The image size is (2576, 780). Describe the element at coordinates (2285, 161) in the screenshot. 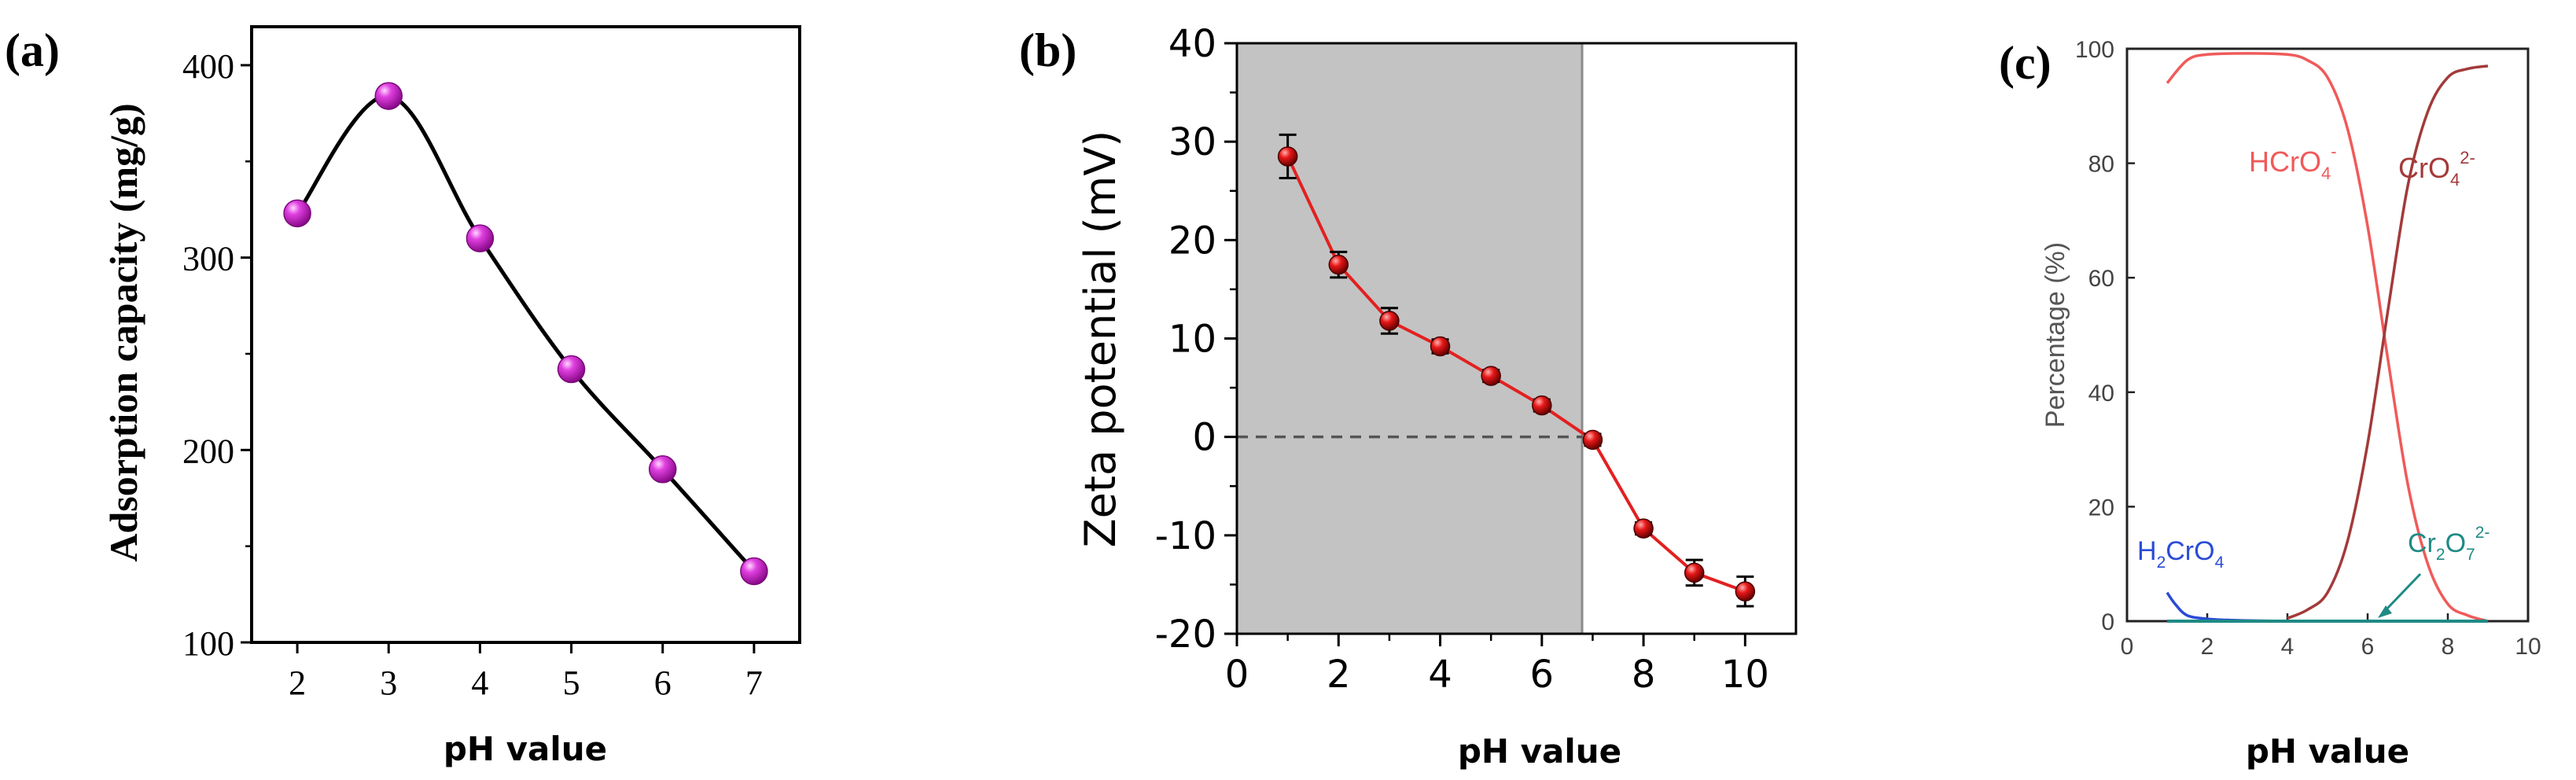

I see `hcro4-label-main: HCrO` at that location.